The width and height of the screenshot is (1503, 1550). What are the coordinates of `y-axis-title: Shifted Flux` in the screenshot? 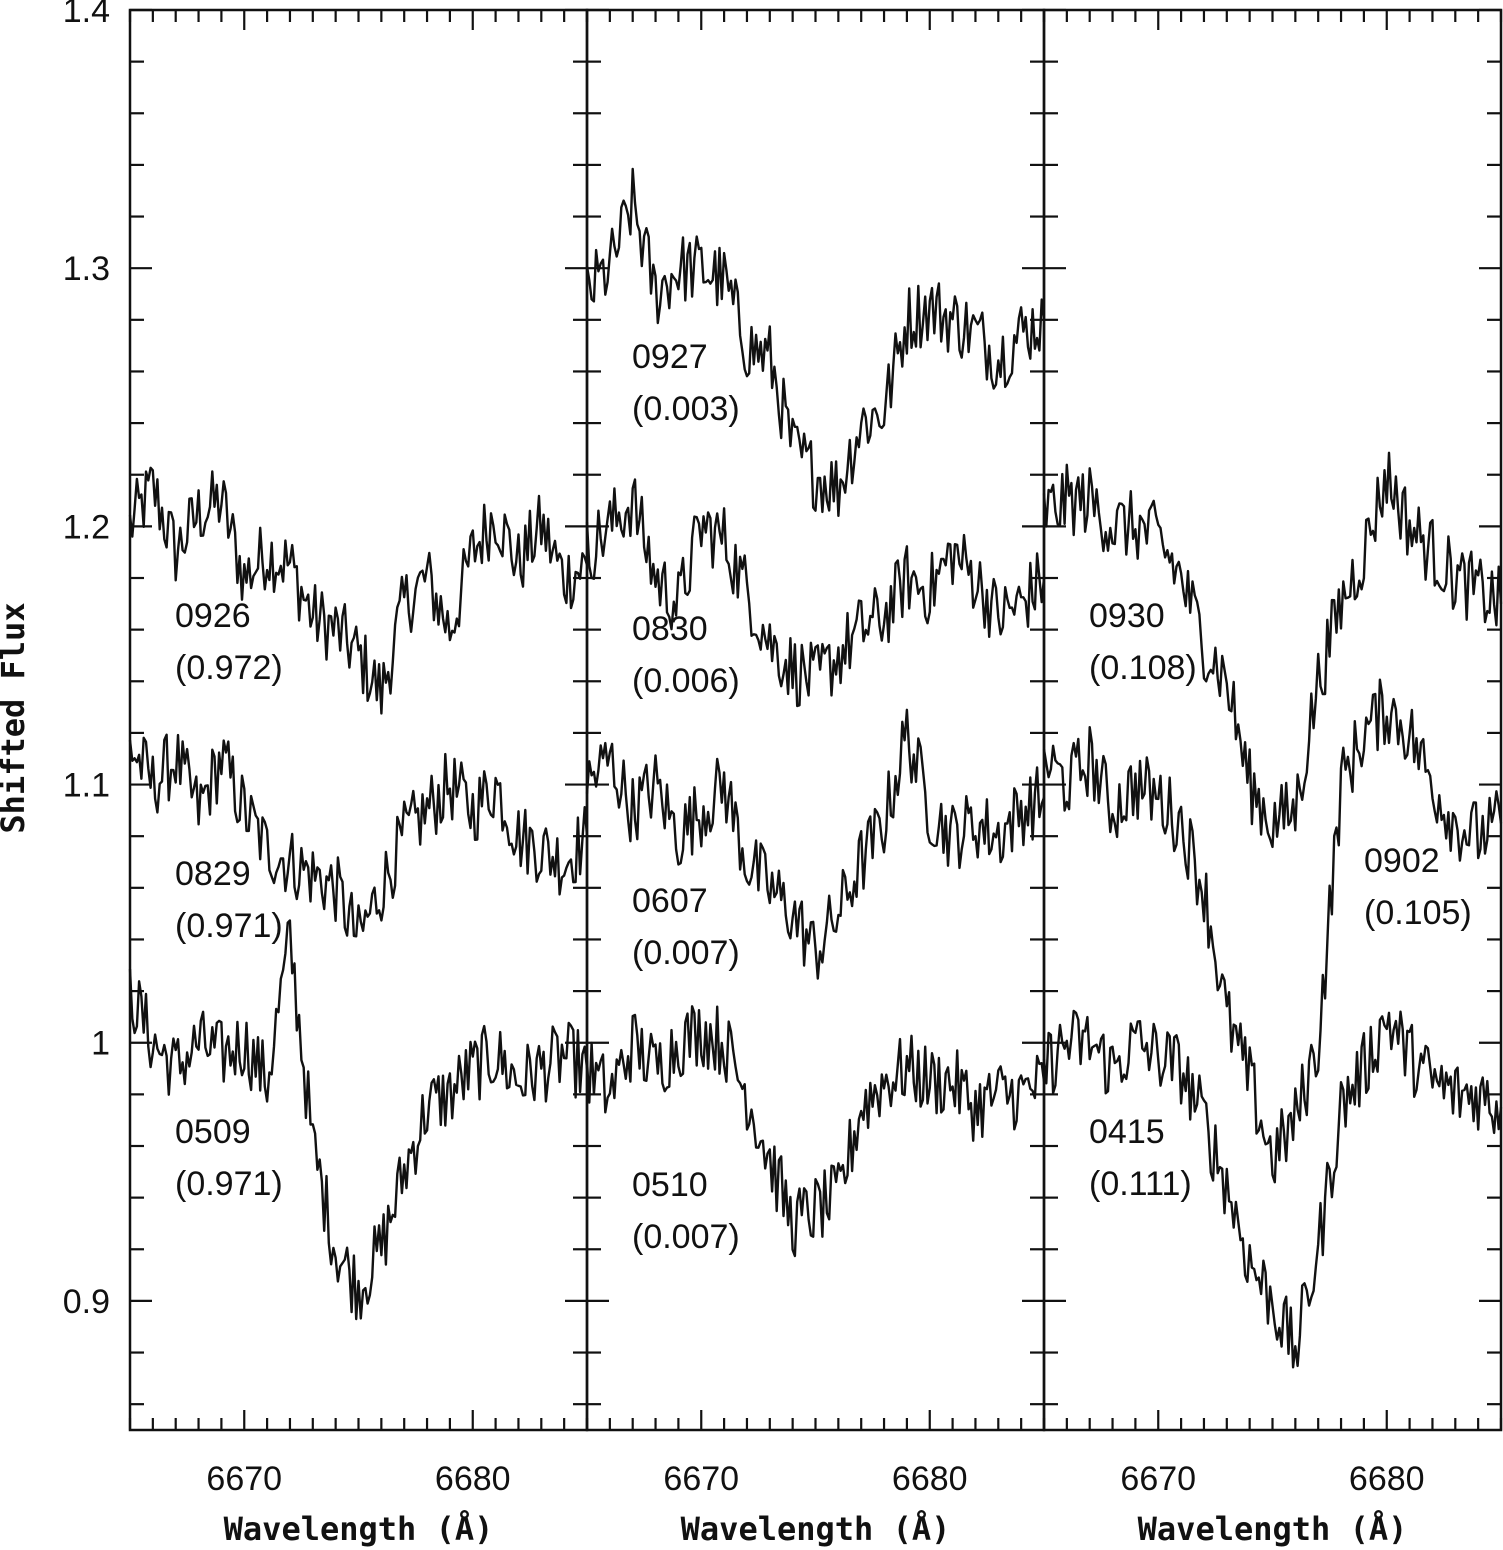 It's located at (16, 717).